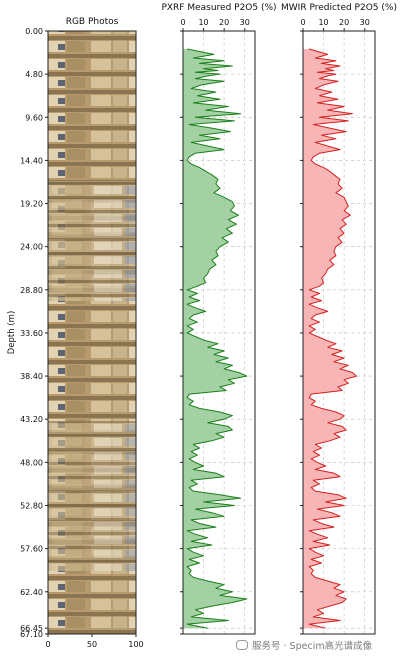 This screenshot has width=400, height=663. I want to click on y-tick-label: 67.10, so click(31, 634).